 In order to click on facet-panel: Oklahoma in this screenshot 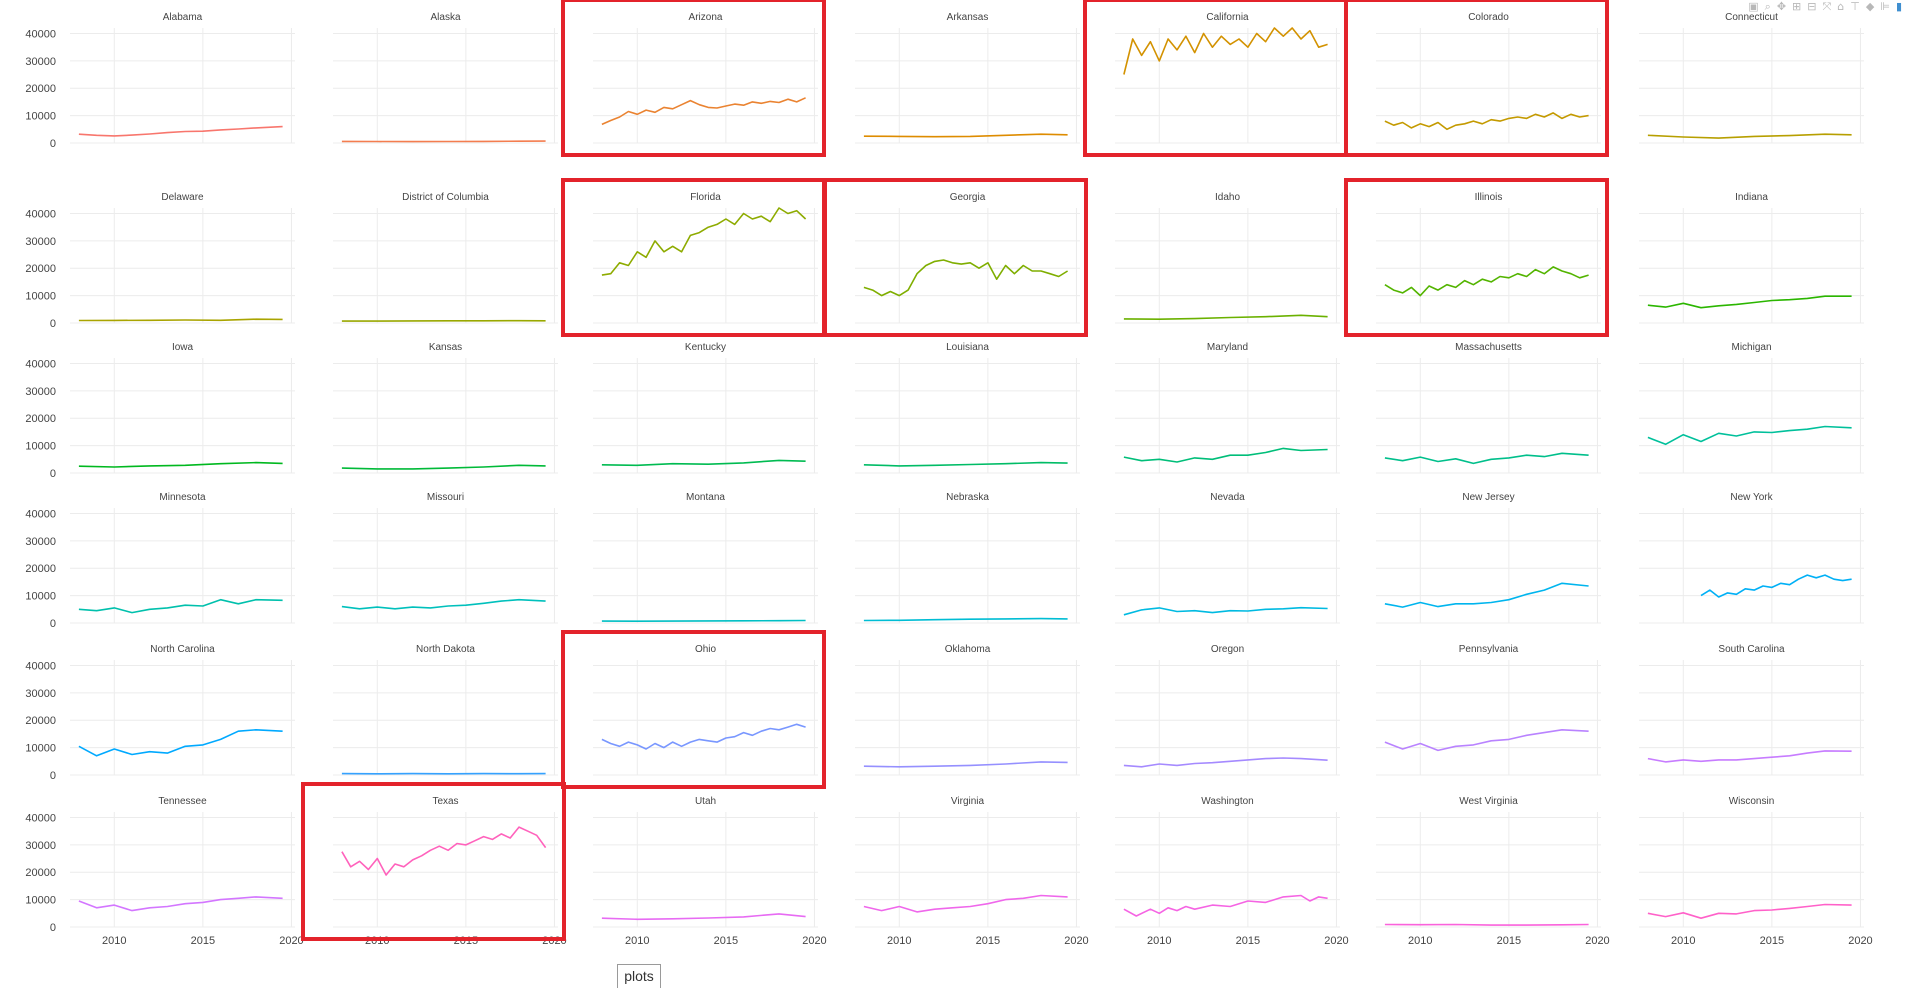, I will do `click(967, 709)`.